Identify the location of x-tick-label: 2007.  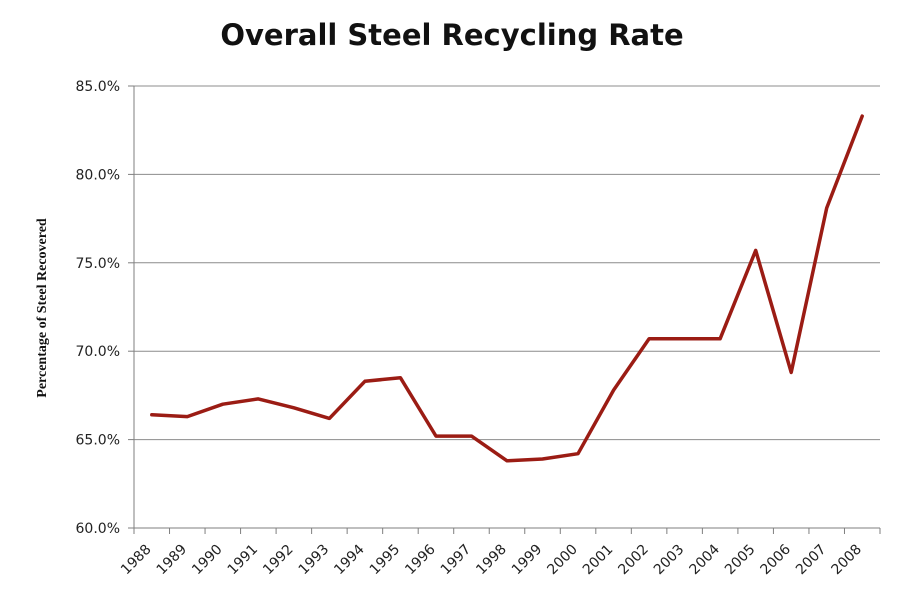
(811, 560).